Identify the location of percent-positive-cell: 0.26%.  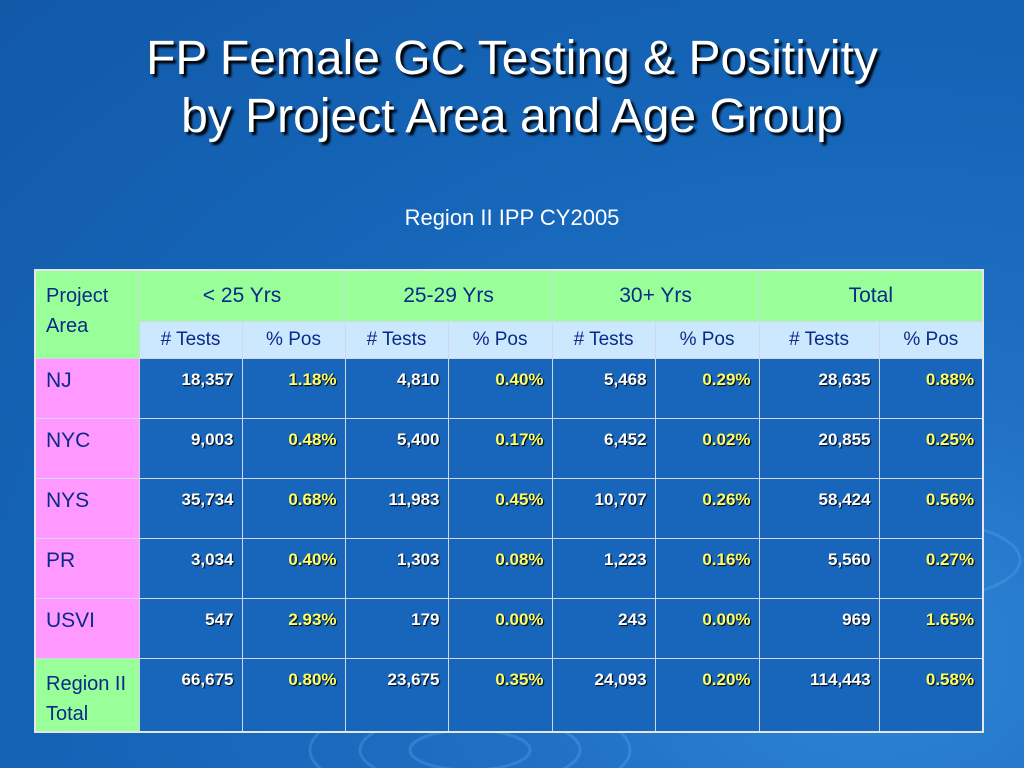
(707, 508).